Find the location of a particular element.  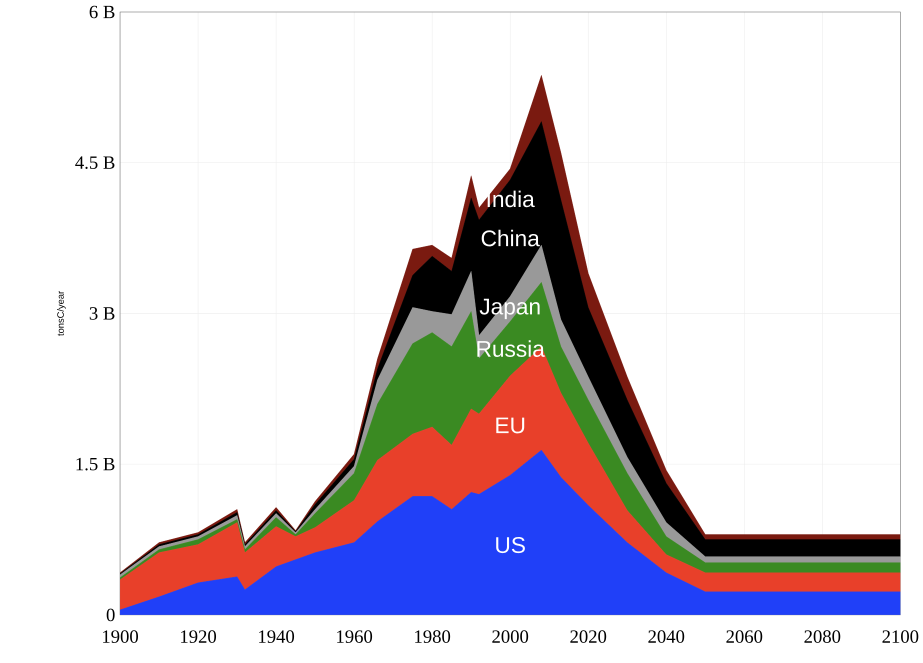

series-label: EU is located at coordinates (510, 426).